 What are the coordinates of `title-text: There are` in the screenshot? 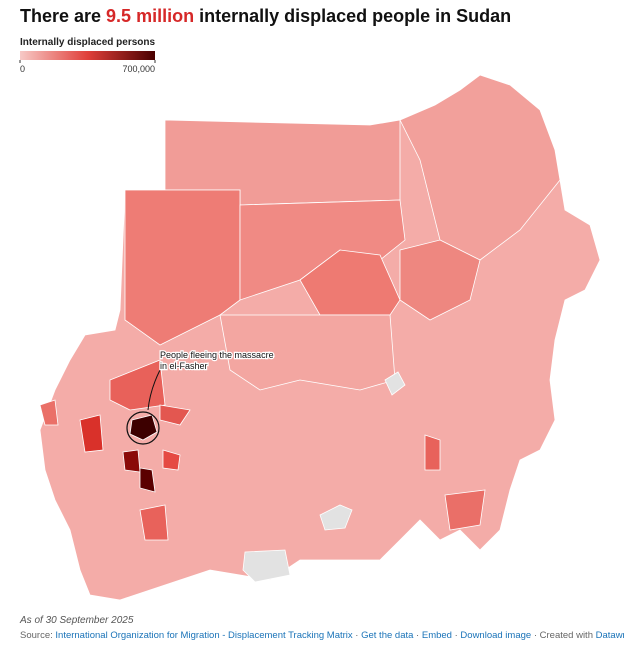 It's located at (63, 16).